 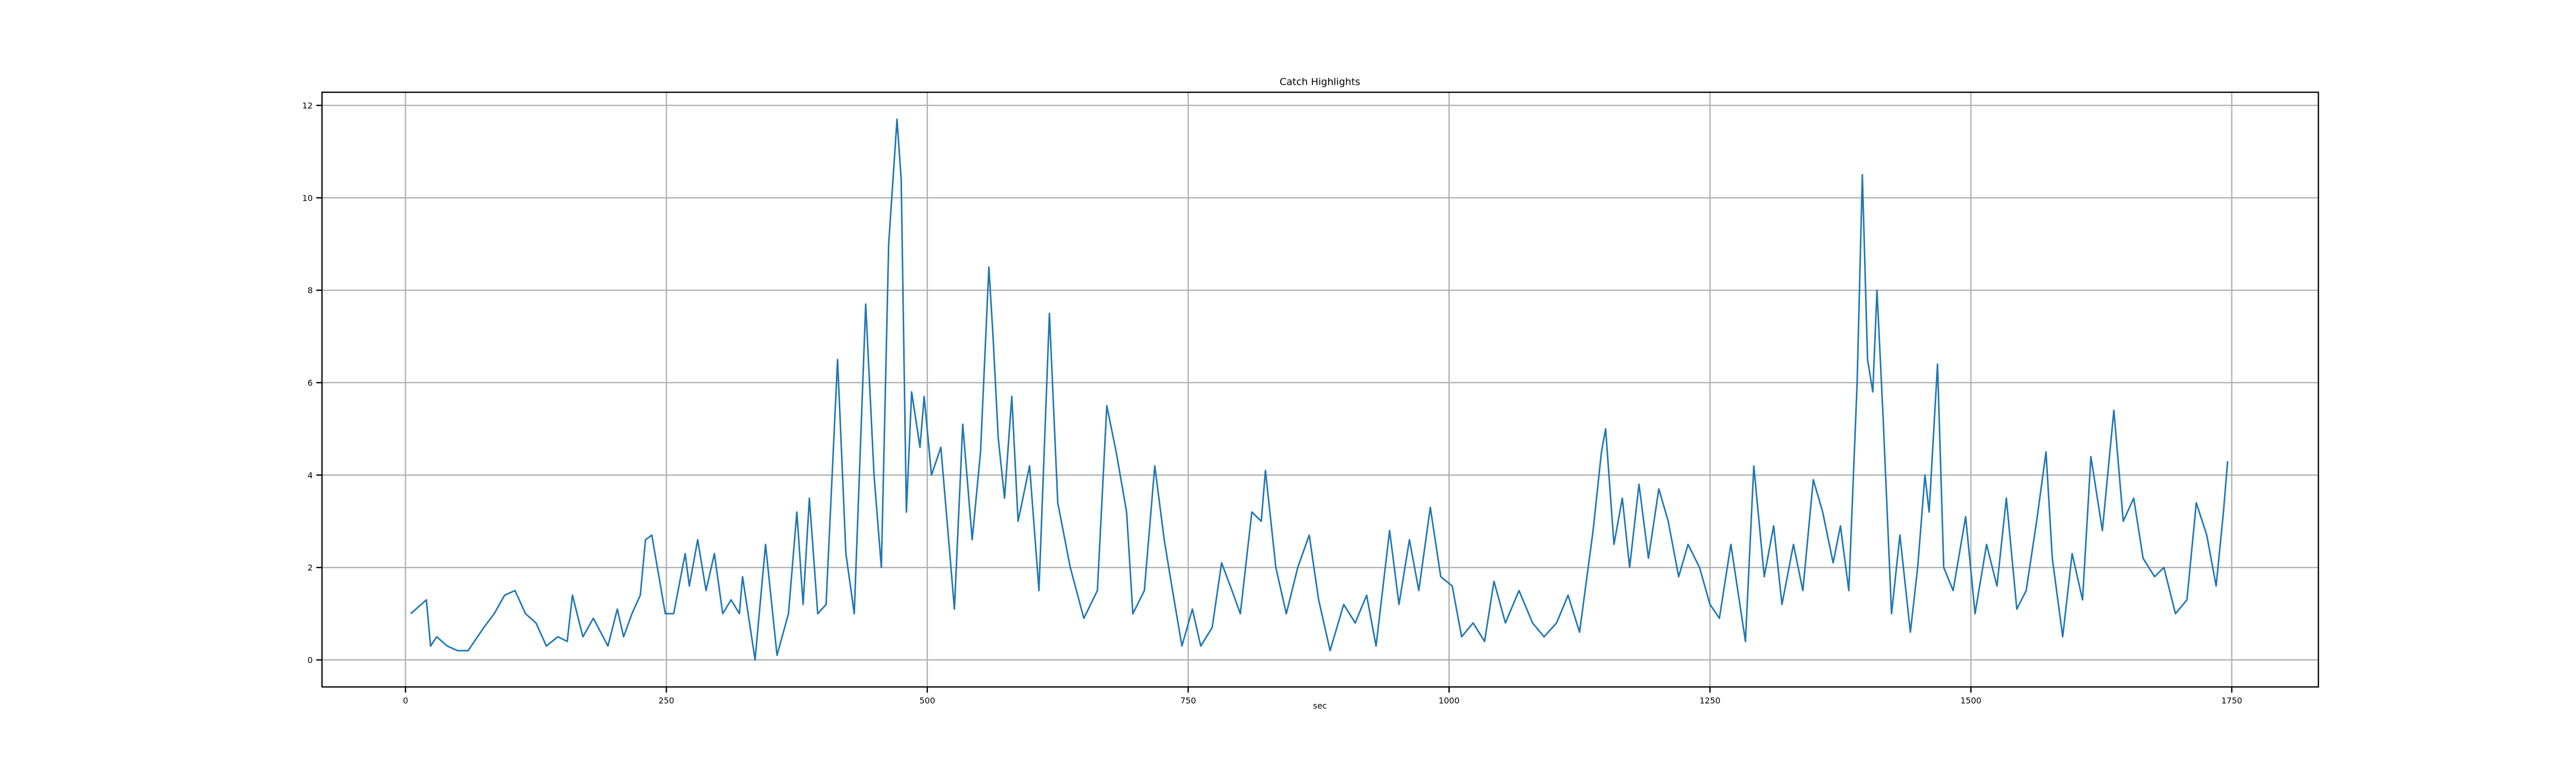 I want to click on x-tick-label: 0, so click(x=405, y=700).